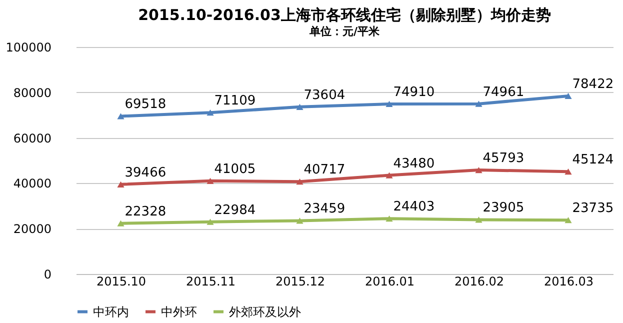 The width and height of the screenshot is (623, 323). I want to click on data-label: 24403, so click(414, 207).